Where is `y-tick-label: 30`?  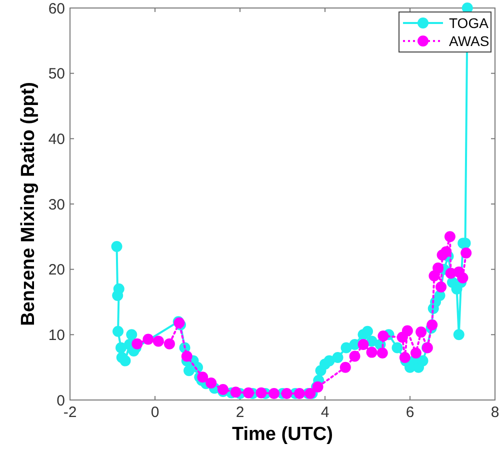
y-tick-label: 30 is located at coordinates (56, 205).